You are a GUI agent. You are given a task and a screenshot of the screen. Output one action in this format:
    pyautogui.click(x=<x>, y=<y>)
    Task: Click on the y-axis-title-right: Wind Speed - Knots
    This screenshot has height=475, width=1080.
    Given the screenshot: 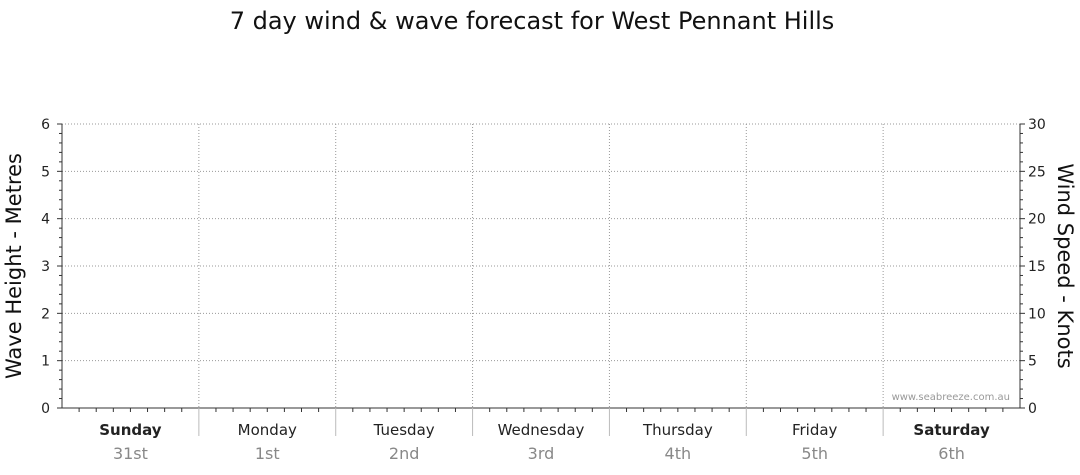 What is the action you would take?
    pyautogui.click(x=1065, y=265)
    